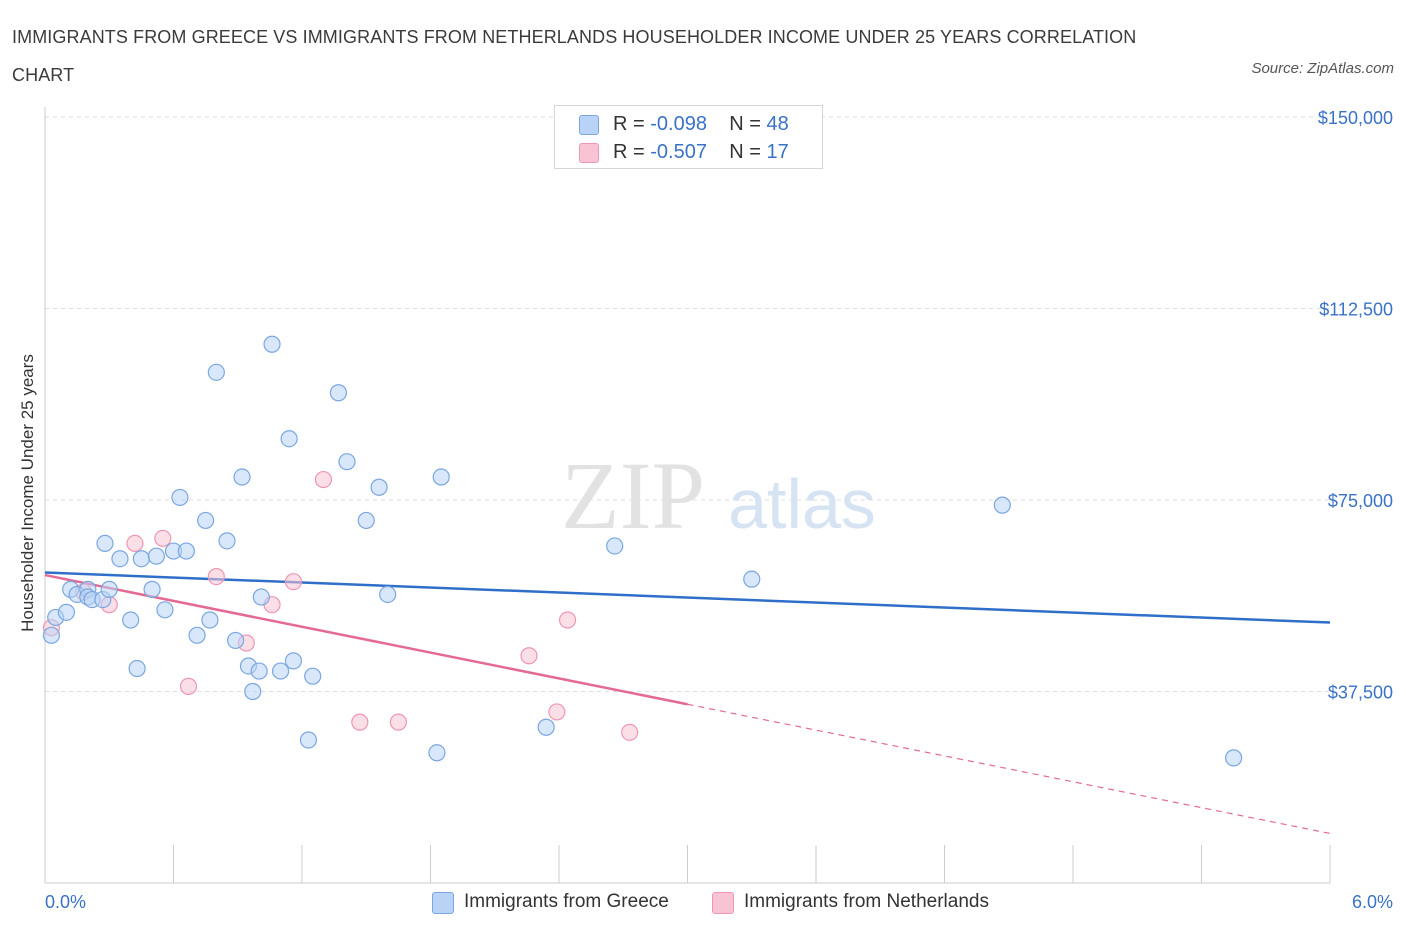 The height and width of the screenshot is (930, 1406). Describe the element at coordinates (678, 152) in the screenshot. I see `legend-netherlands-r-value: -0.507` at that location.